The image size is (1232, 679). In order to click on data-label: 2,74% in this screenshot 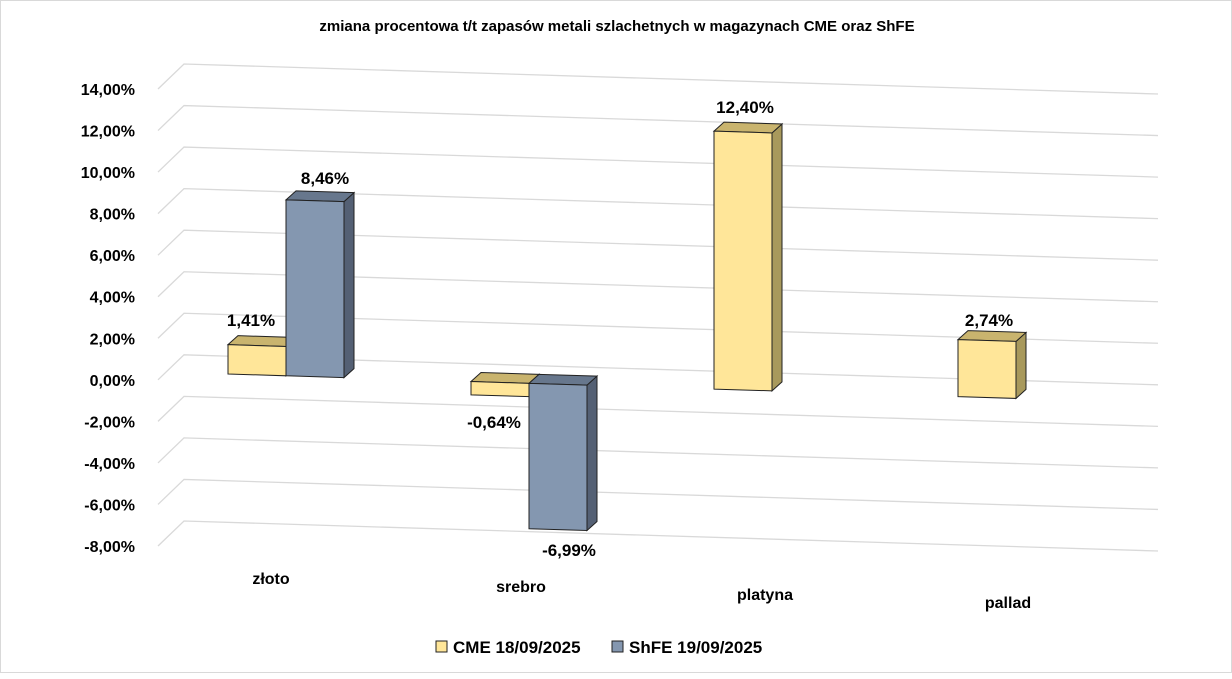, I will do `click(989, 320)`.